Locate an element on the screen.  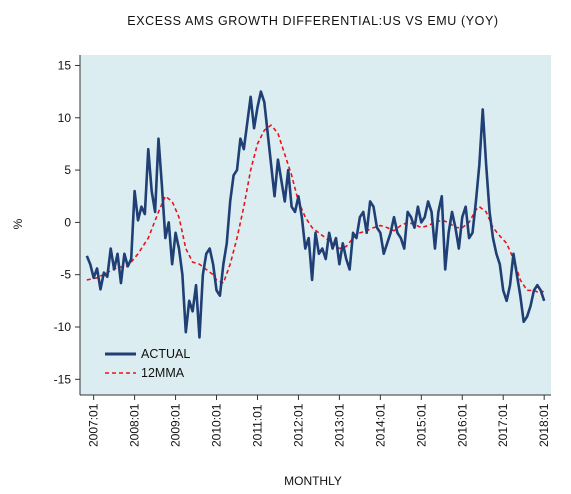
y-tick-label: -5 is located at coordinates (65, 275).